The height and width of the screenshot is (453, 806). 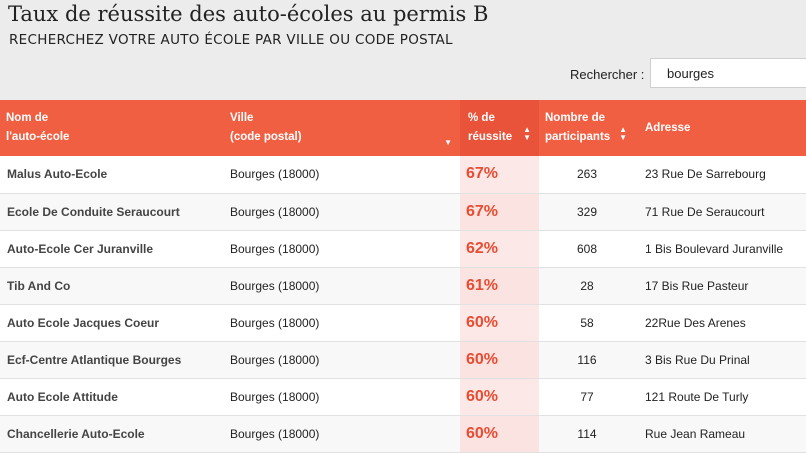 I want to click on cell-count: 58, so click(x=587, y=322).